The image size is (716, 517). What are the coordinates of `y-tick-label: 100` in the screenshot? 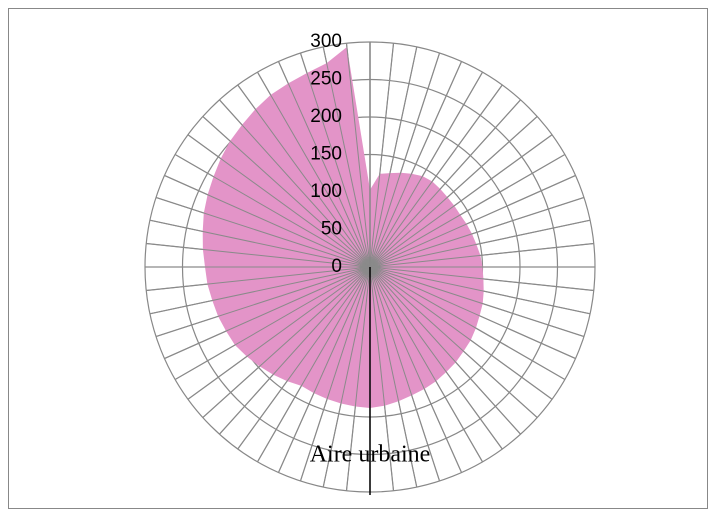 It's located at (326, 191).